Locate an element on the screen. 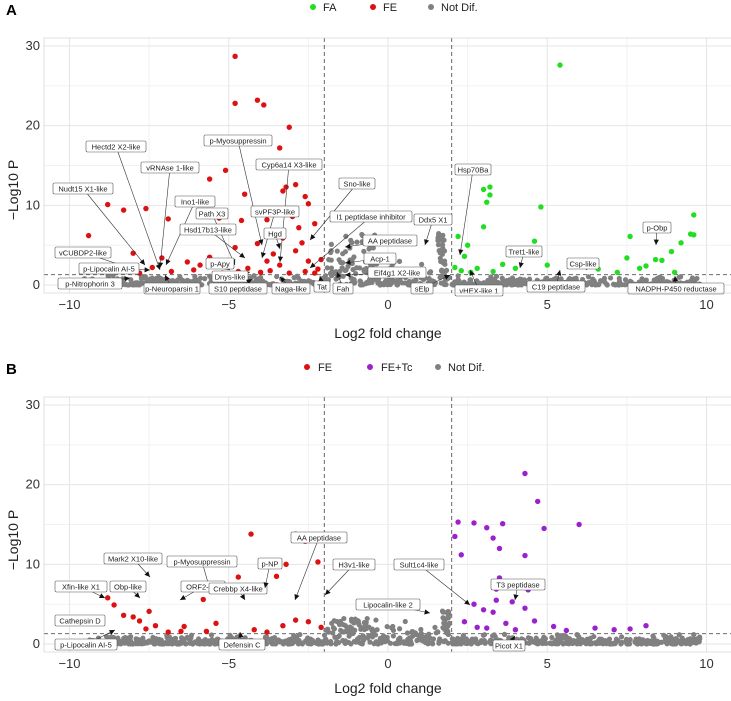 This screenshot has height=701, width=731. legend-b-fe-marker is located at coordinates (307, 367).